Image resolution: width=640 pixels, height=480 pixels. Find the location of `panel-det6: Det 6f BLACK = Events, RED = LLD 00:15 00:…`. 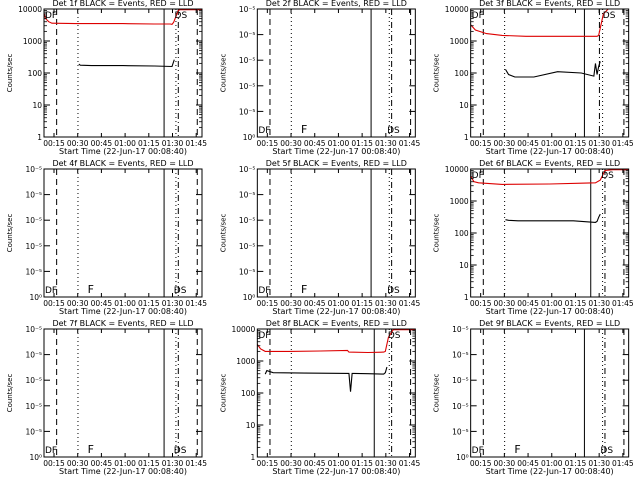

panel-det6: Det 6f BLACK = Events, RED = LLD 00:15 00:… is located at coordinates (533, 237).